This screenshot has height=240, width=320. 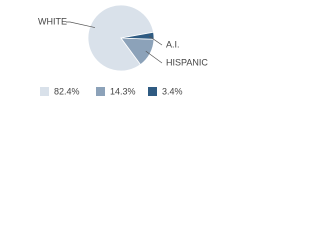 I want to click on slice-label: WHITE, so click(x=52, y=21).